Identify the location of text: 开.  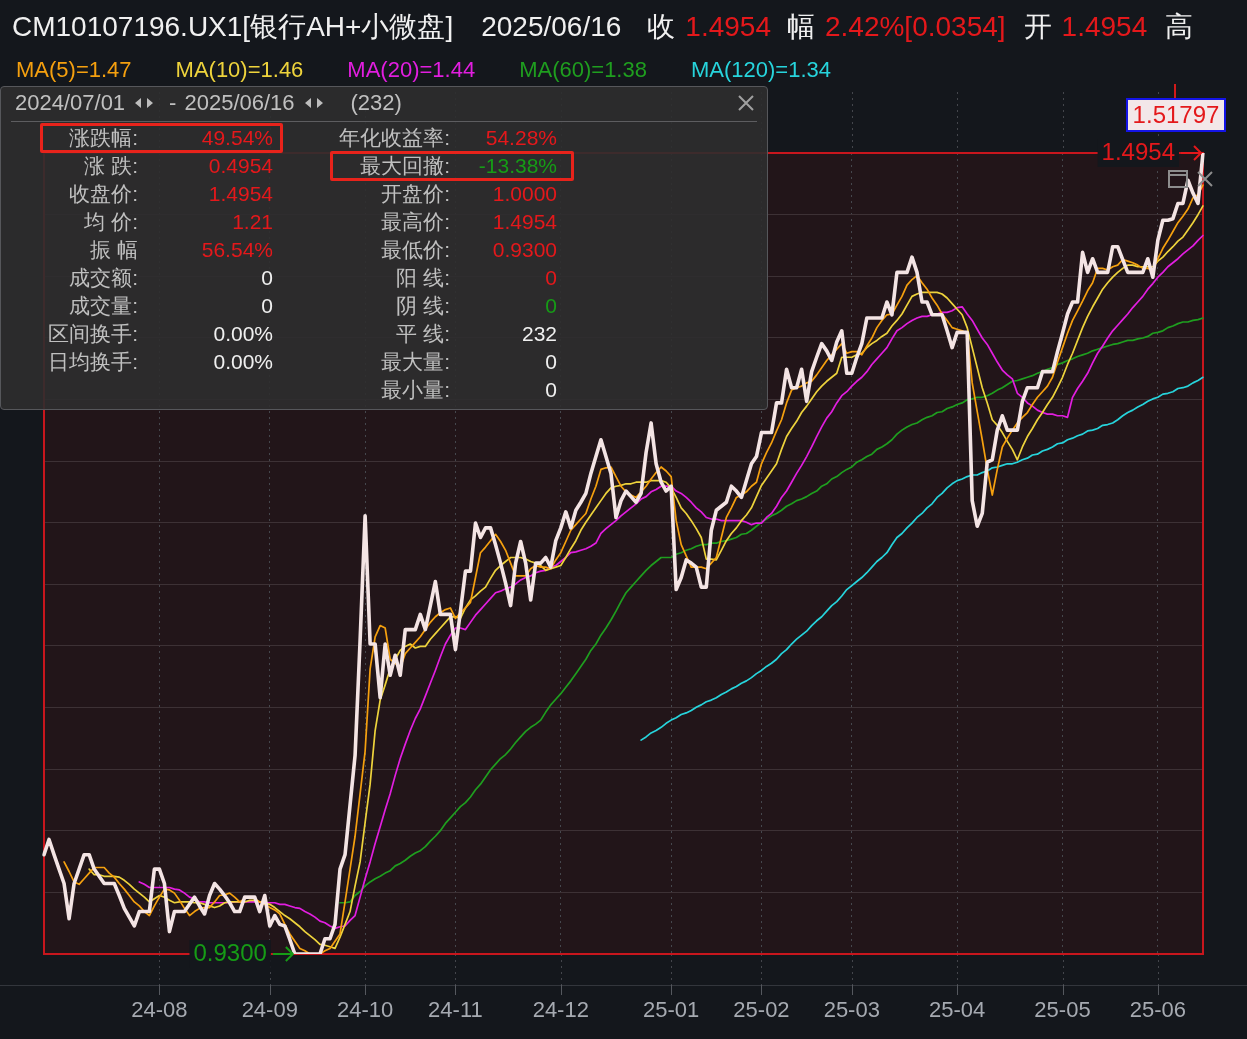
(1037, 26).